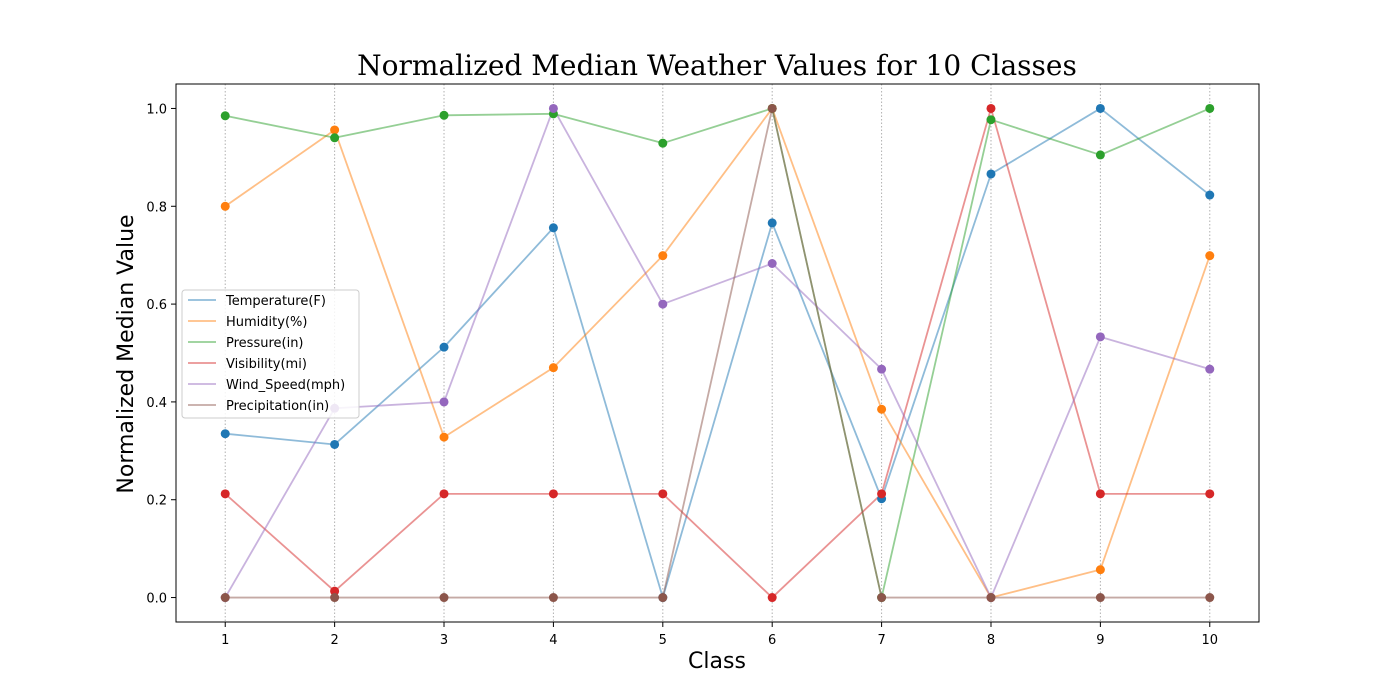  What do you see at coordinates (335, 598) in the screenshot?
I see `data-point-s5-c2` at bounding box center [335, 598].